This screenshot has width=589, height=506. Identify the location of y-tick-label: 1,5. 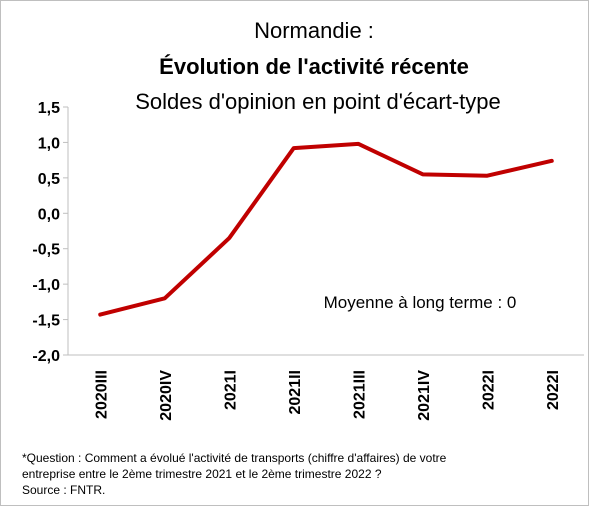
(49, 108).